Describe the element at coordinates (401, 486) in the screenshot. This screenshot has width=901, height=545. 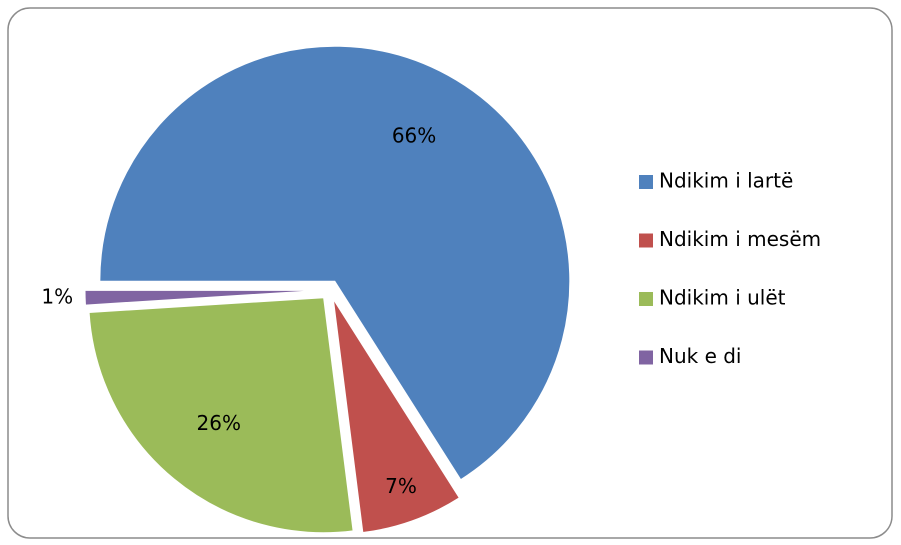
I see `data-label: 7%` at that location.